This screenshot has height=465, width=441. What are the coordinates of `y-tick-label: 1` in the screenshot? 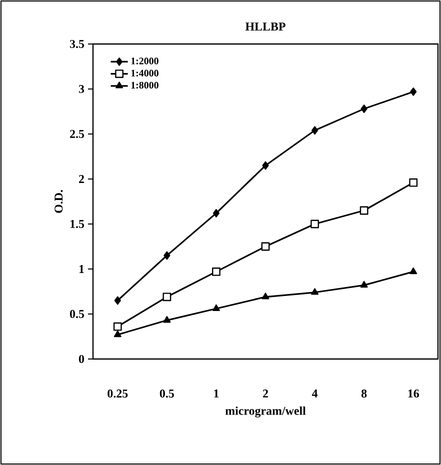 It's located at (81, 269).